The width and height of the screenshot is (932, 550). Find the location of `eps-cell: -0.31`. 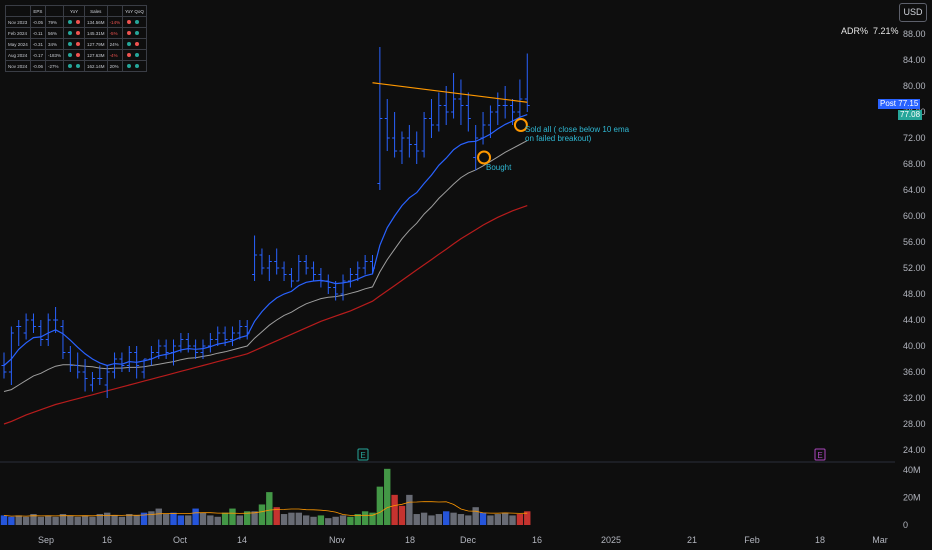

eps-cell: -0.31 is located at coordinates (38, 44).